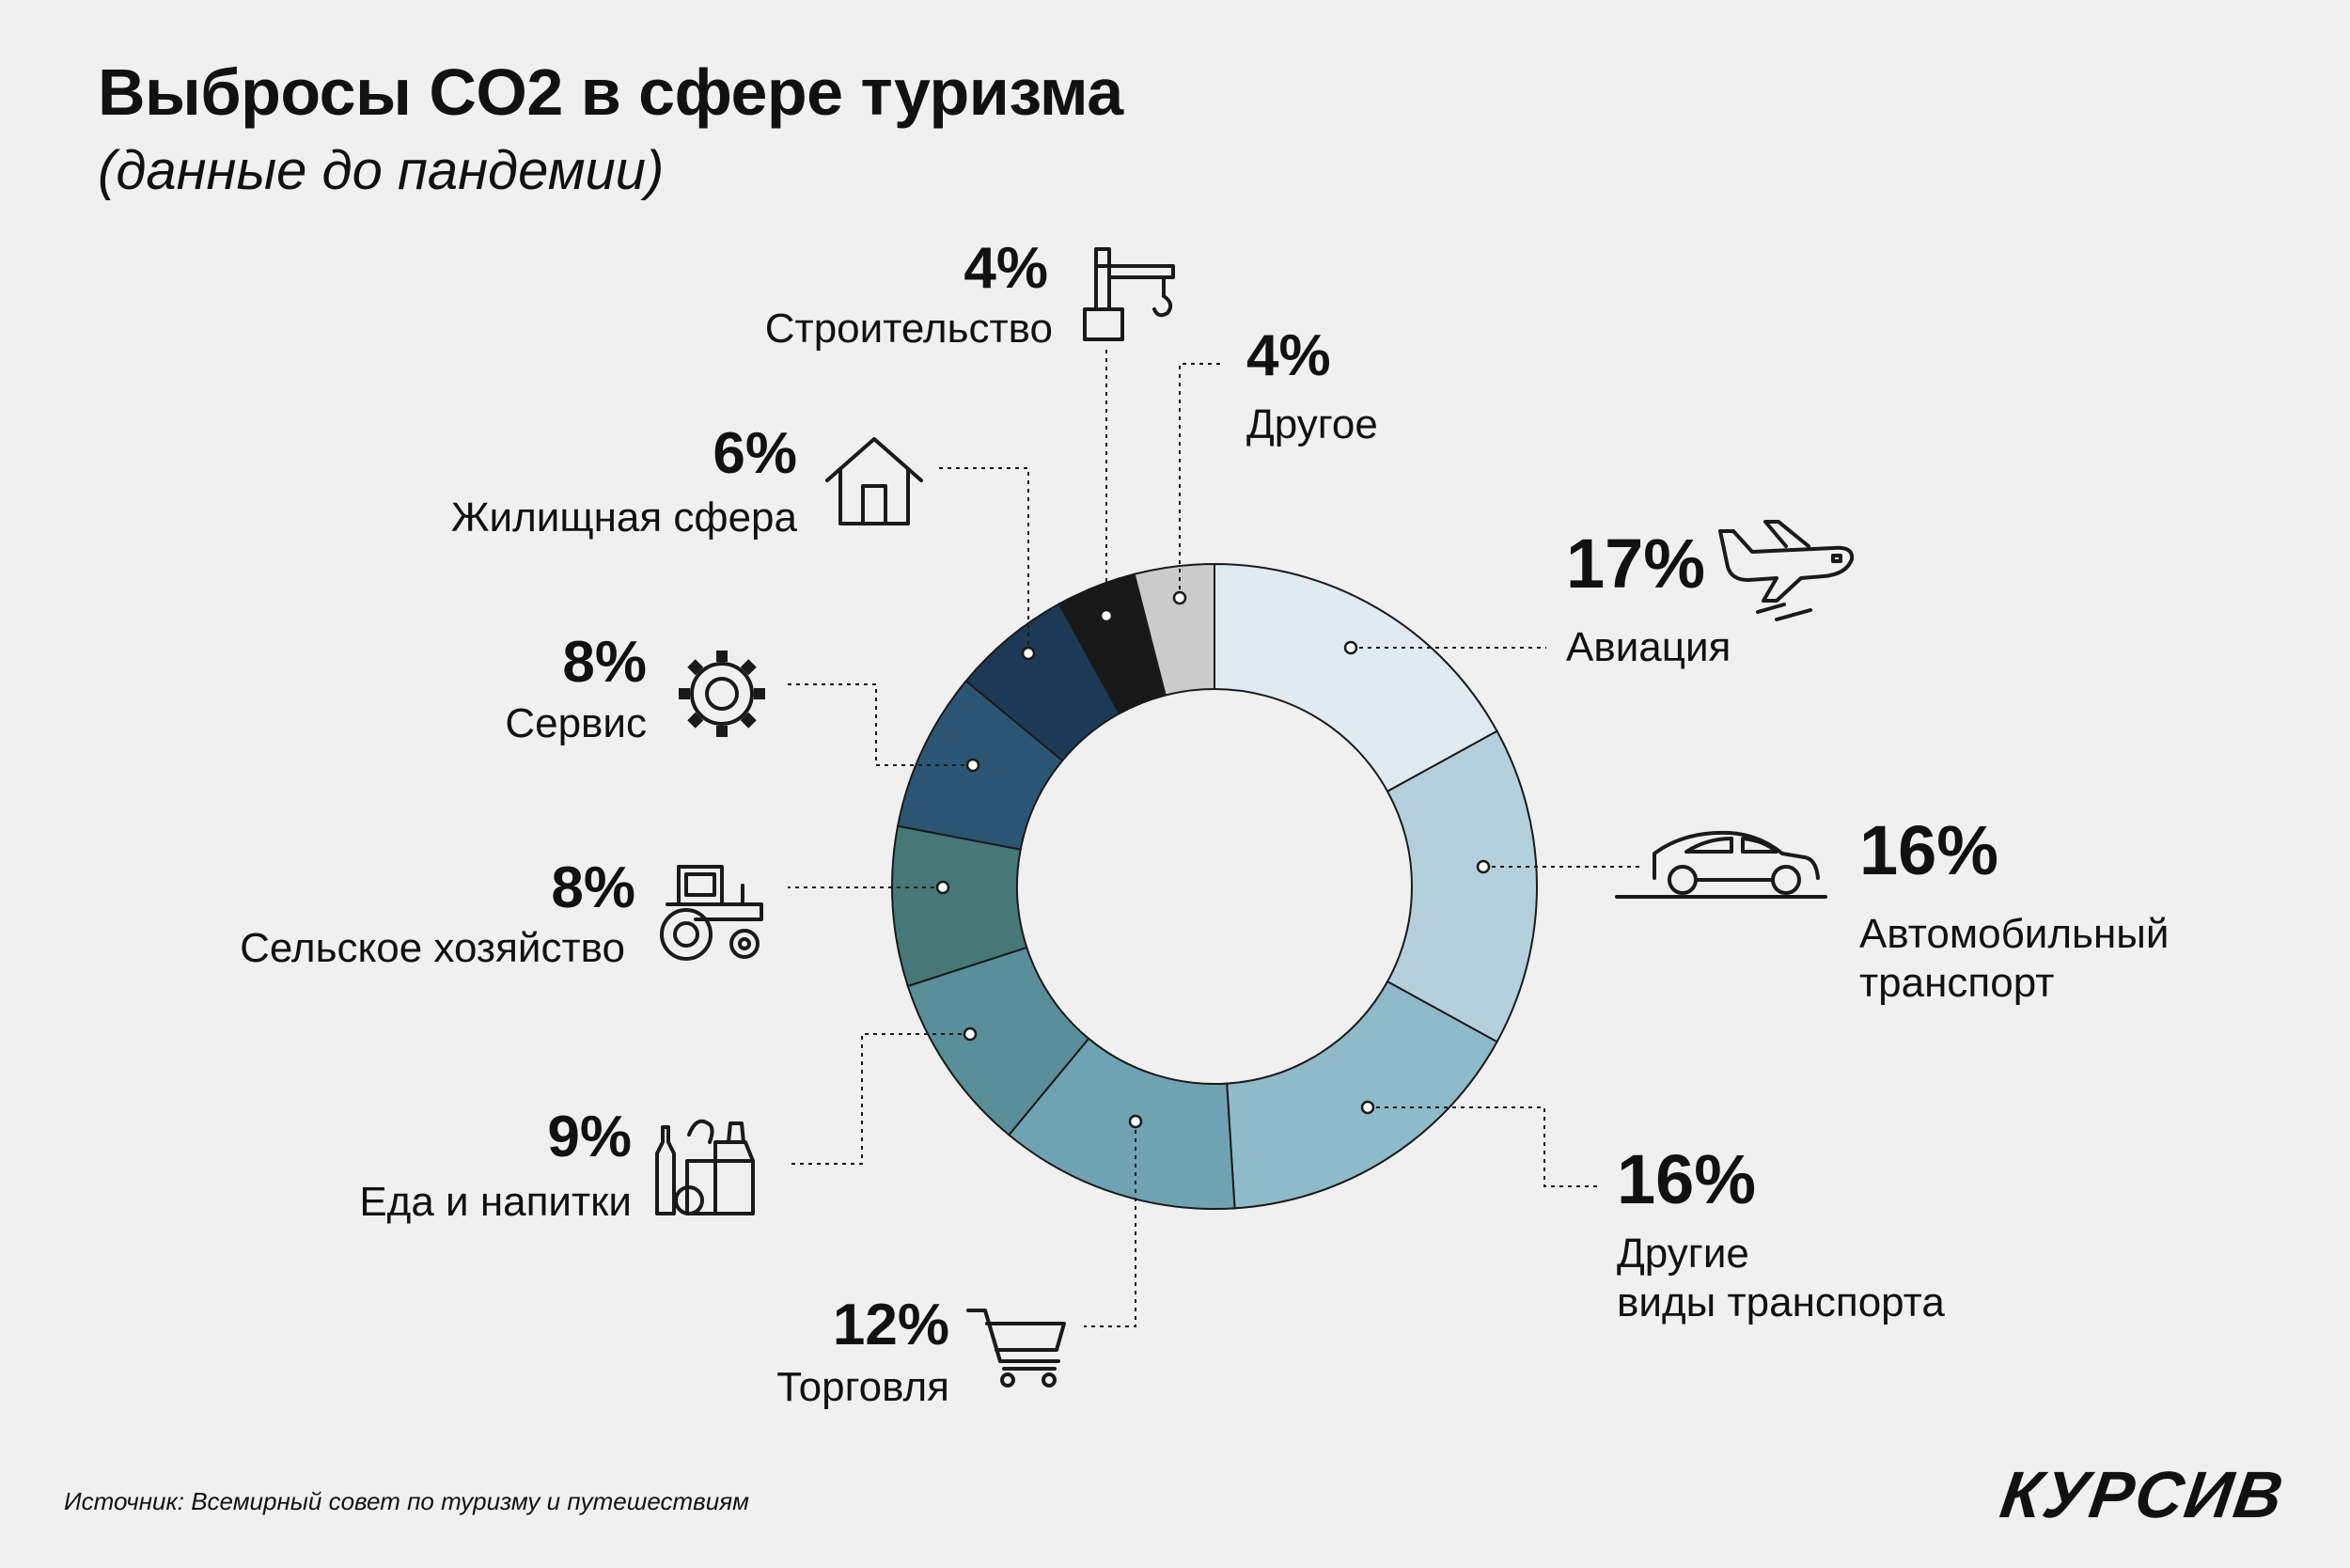 This screenshot has height=1568, width=2350. I want to click on category-label-food-drinks: Еда и напитки, so click(495, 1202).